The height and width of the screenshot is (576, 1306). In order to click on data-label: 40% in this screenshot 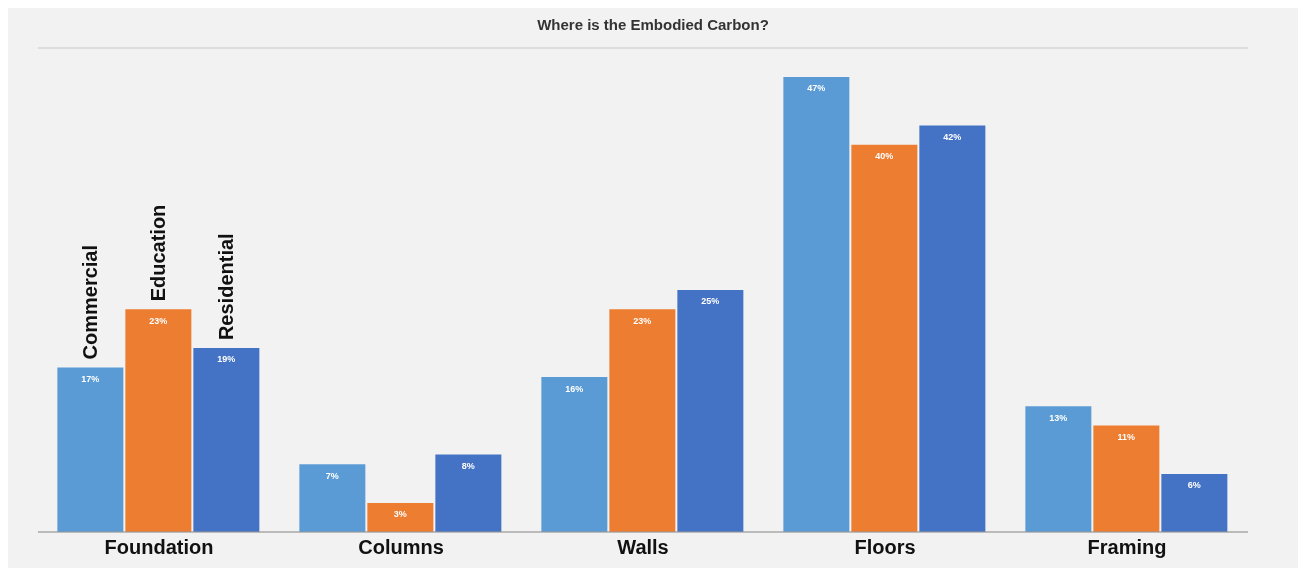, I will do `click(884, 156)`.